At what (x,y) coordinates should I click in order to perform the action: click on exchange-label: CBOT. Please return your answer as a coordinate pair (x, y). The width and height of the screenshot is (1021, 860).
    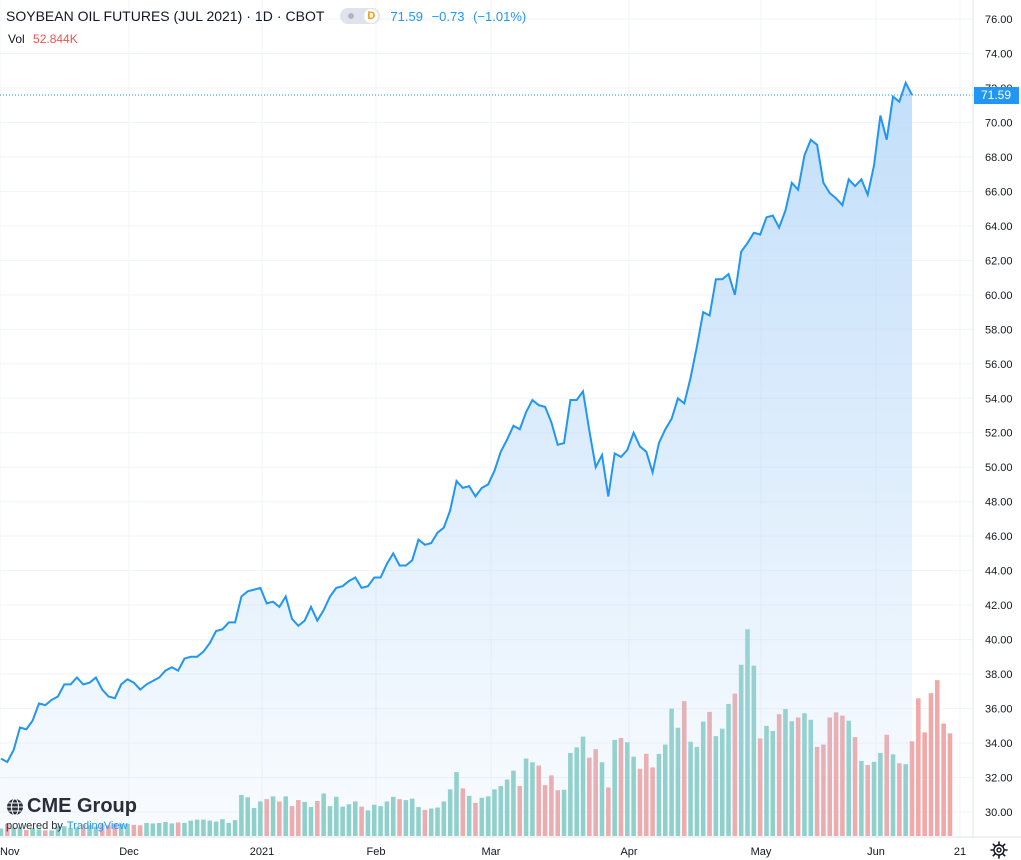
    Looking at the image, I should click on (305, 16).